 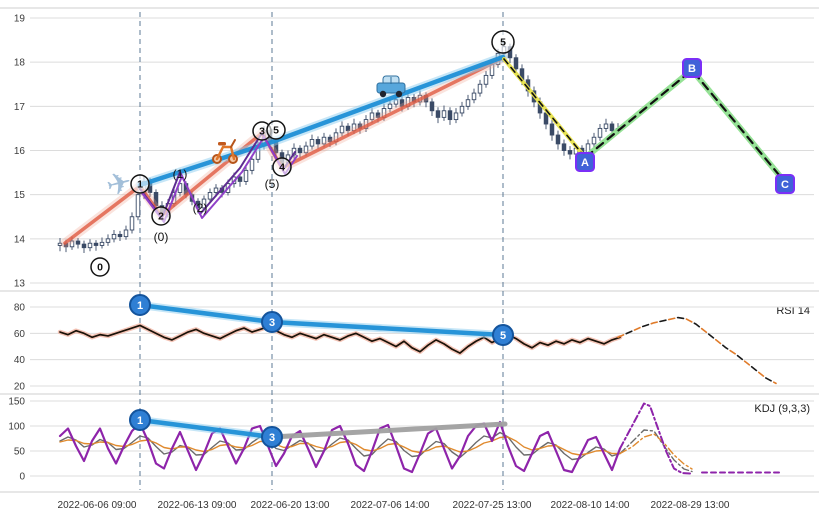 What do you see at coordinates (388, 430) in the screenshot?
I see `kdj-trend-gray` at bounding box center [388, 430].